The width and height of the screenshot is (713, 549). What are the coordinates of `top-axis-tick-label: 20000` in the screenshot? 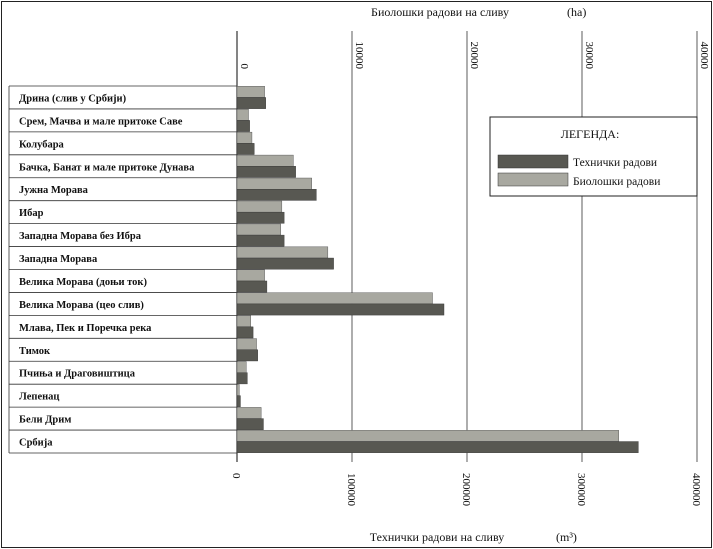 It's located at (474, 56).